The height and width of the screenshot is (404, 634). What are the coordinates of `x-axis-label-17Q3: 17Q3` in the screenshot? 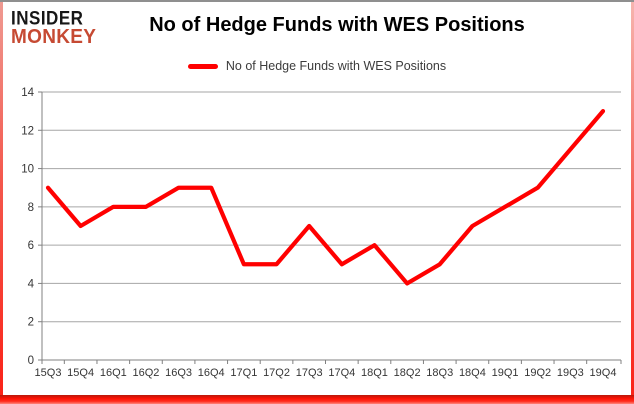 It's located at (309, 373).